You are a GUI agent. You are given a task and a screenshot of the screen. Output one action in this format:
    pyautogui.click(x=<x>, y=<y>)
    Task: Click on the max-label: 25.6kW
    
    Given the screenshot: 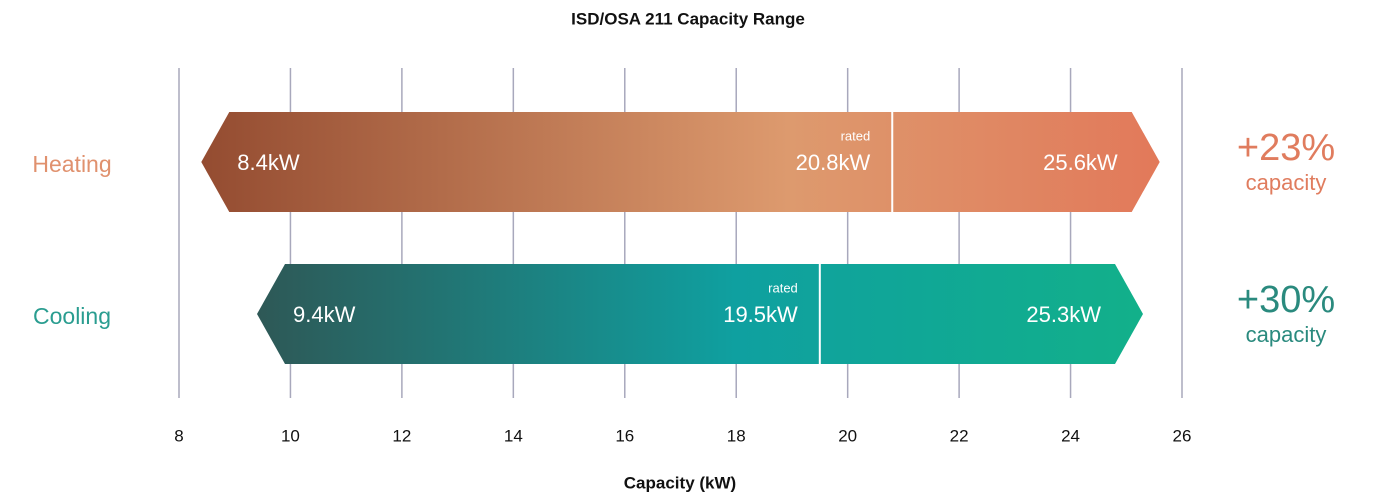 What is the action you would take?
    pyautogui.click(x=1080, y=162)
    